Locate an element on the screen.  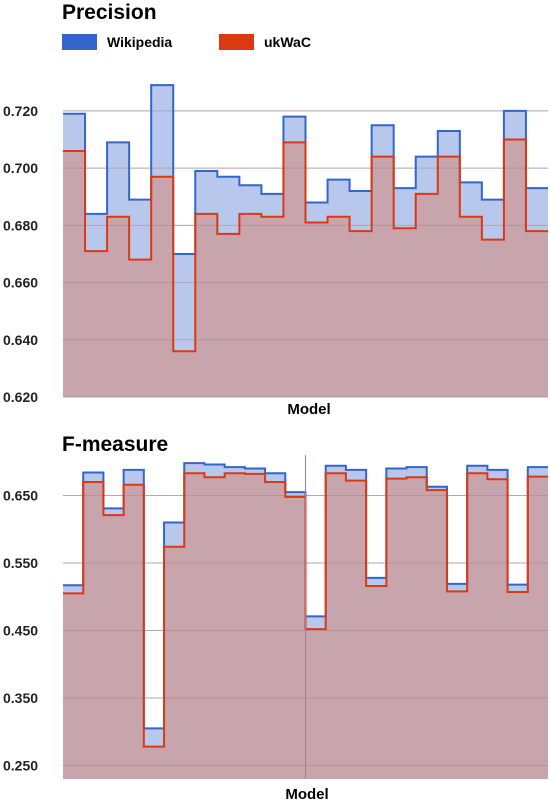
y-tick-label: 0.720 is located at coordinates (20, 111).